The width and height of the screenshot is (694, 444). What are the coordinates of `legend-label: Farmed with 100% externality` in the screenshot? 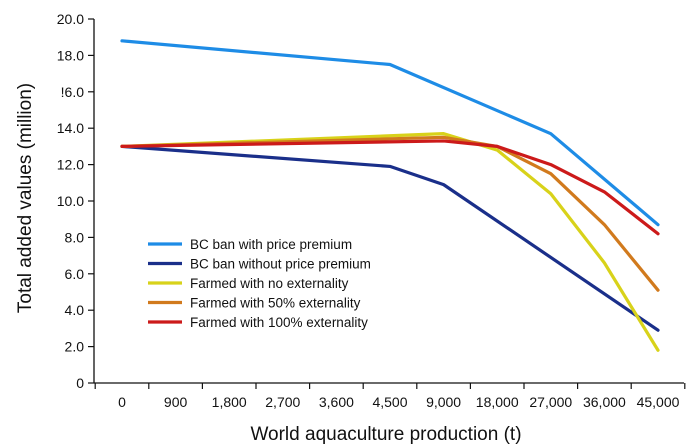 It's located at (279, 322).